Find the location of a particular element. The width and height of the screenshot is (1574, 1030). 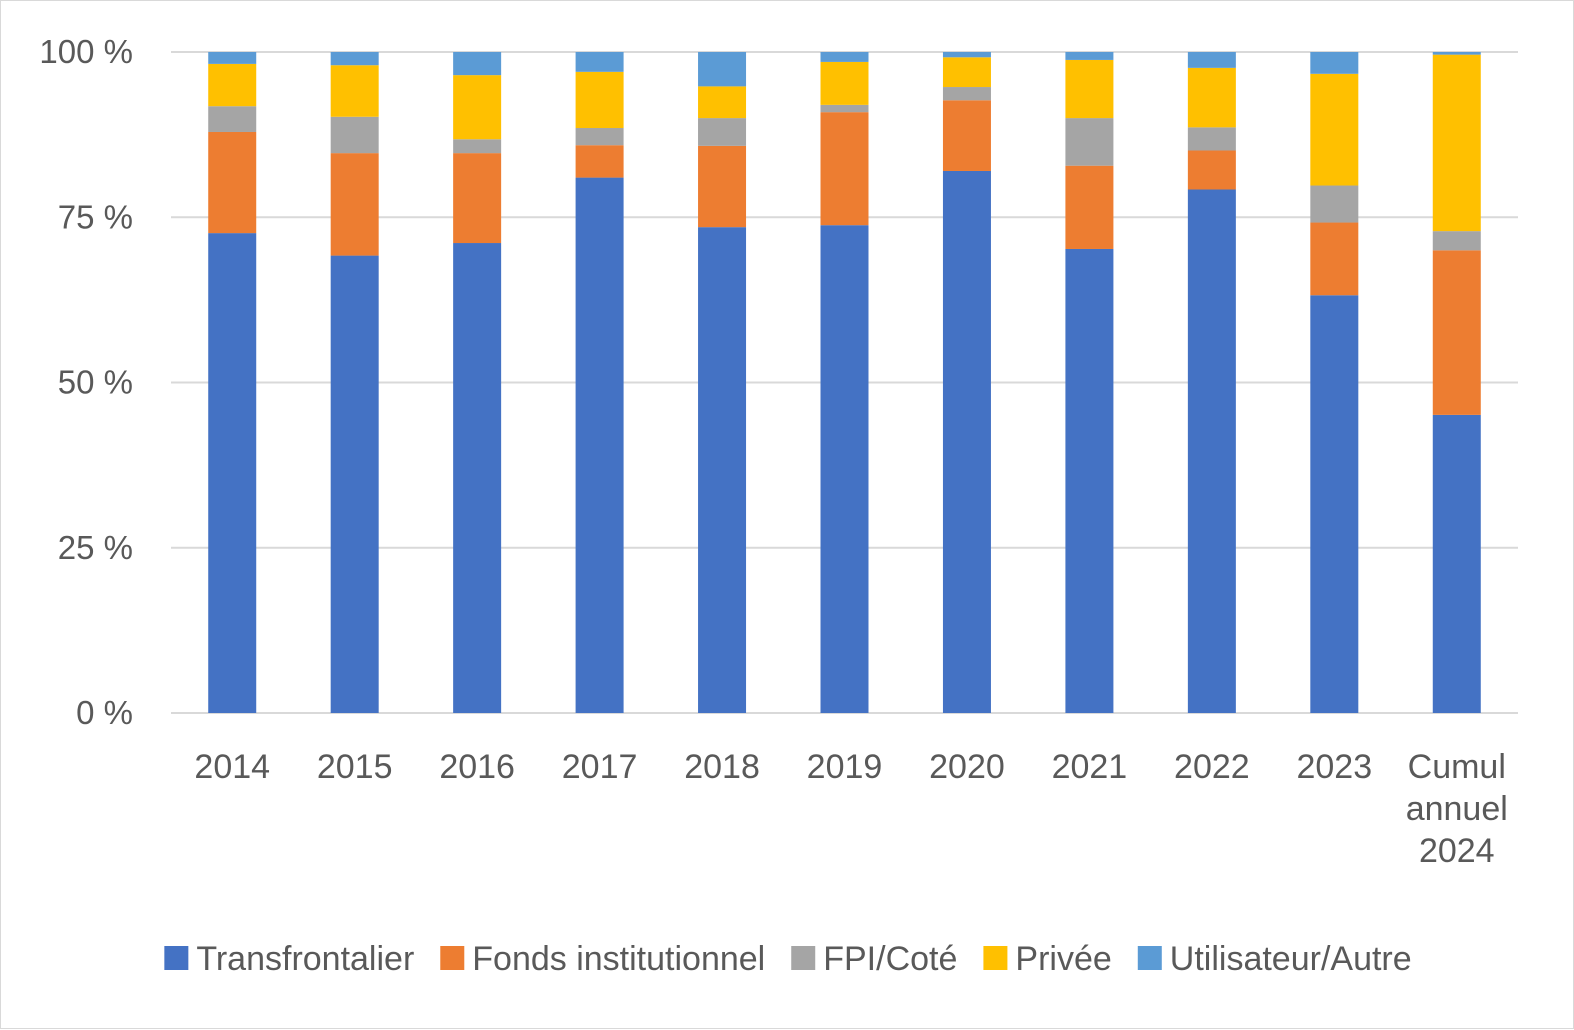

x-tick-label: 2017 is located at coordinates (600, 767).